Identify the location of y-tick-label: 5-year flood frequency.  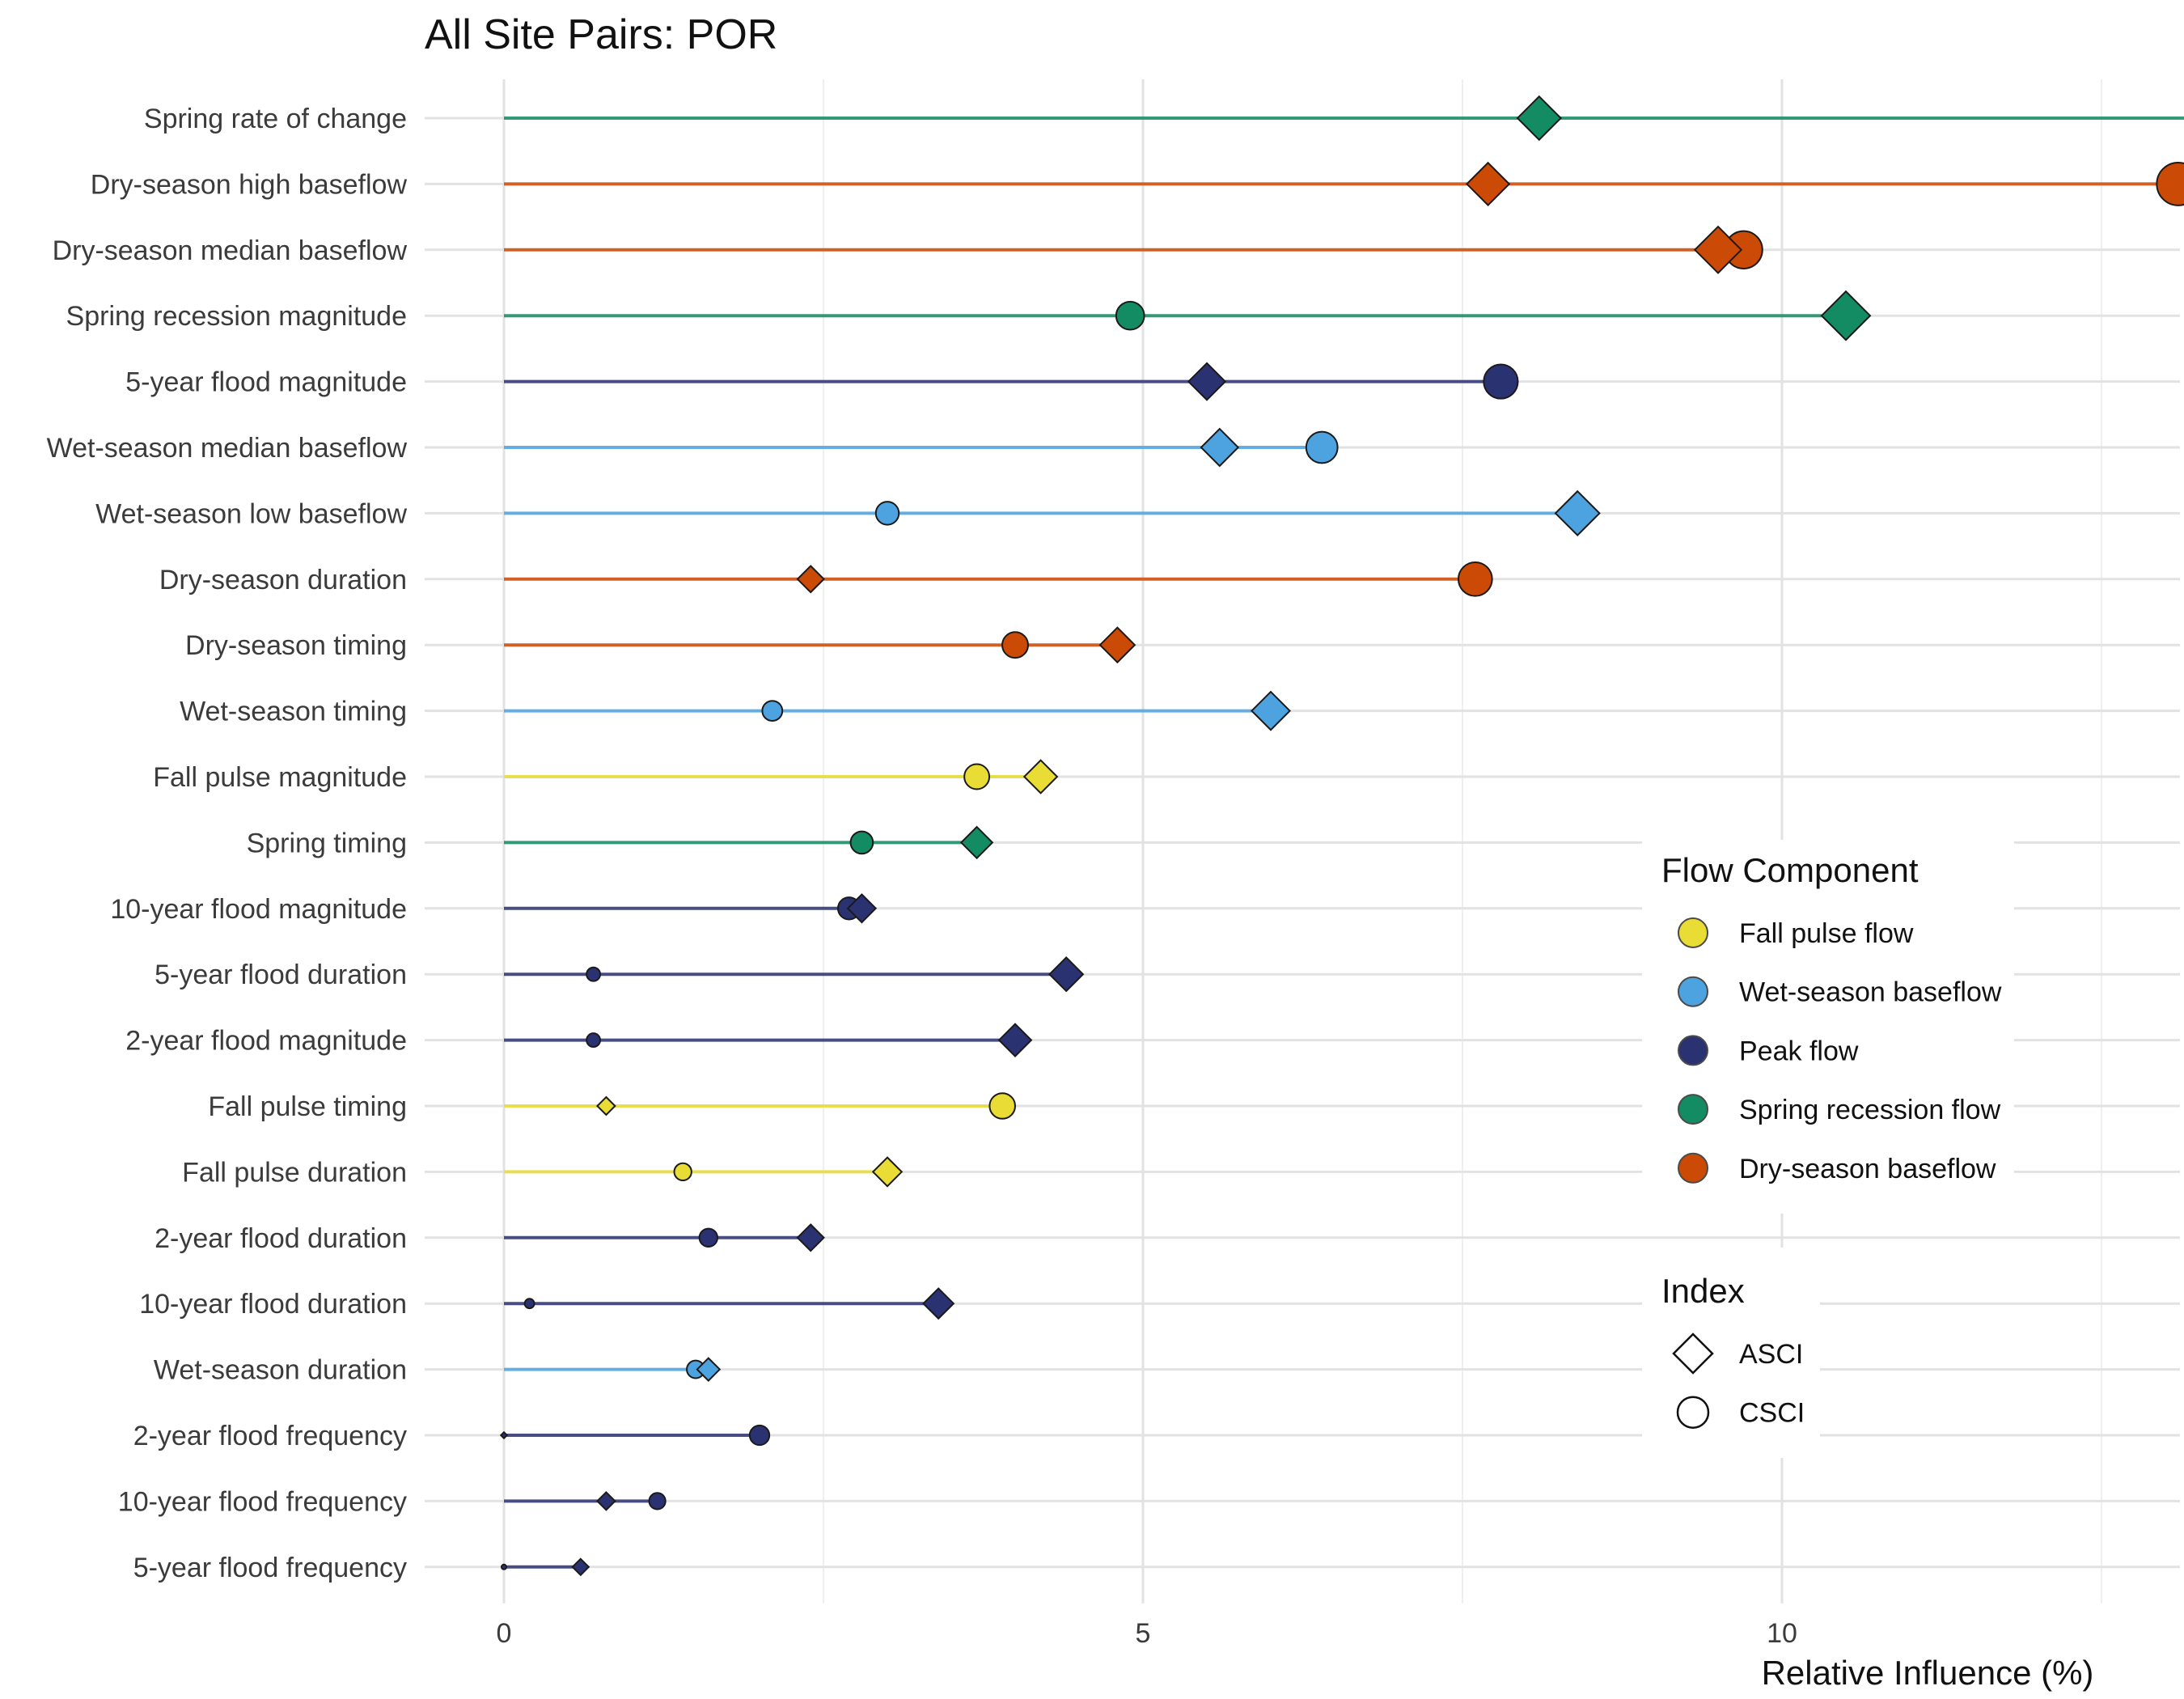
(270, 1568).